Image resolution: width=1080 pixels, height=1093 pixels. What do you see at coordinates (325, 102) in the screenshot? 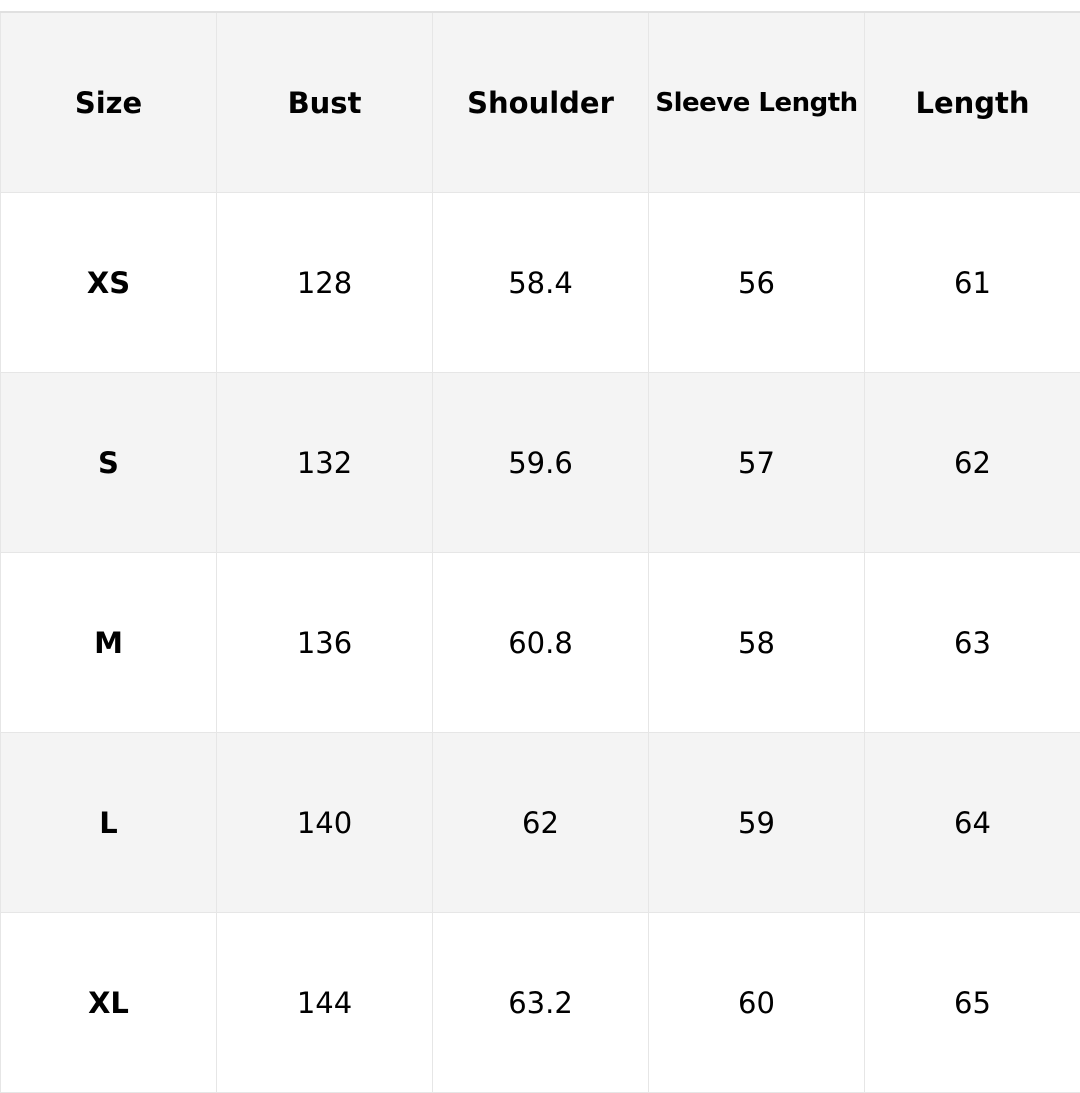
I see `header-bust: Bust` at bounding box center [325, 102].